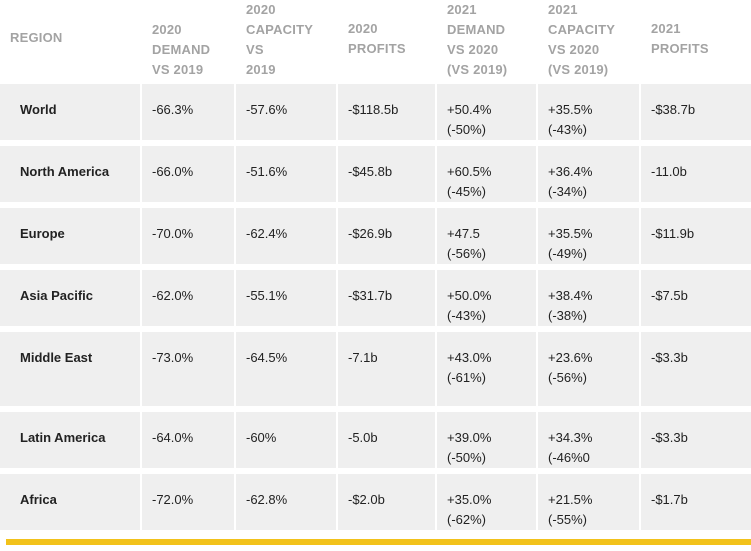 This screenshot has width=751, height=551. Describe the element at coordinates (469, 509) in the screenshot. I see `cell-value: +35.0% (-62%)` at that location.